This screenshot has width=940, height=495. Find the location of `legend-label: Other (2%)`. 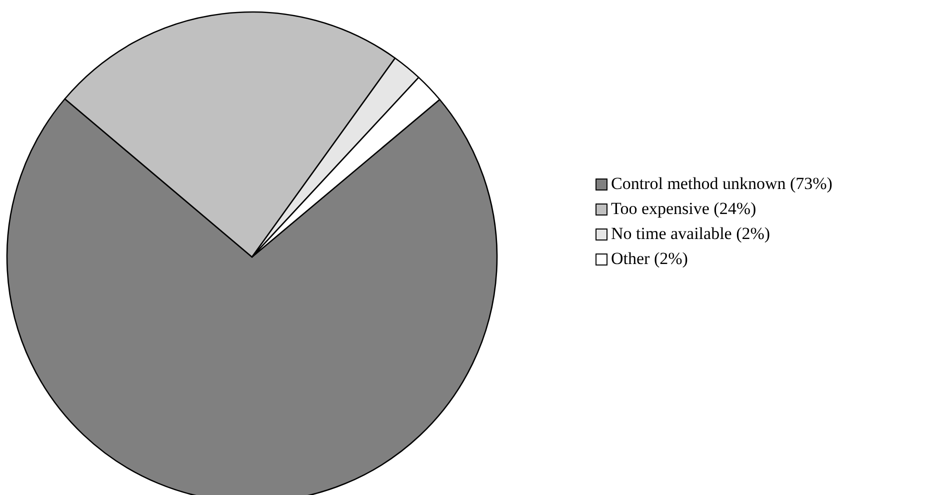

legend-label: Other (2%) is located at coordinates (649, 258).